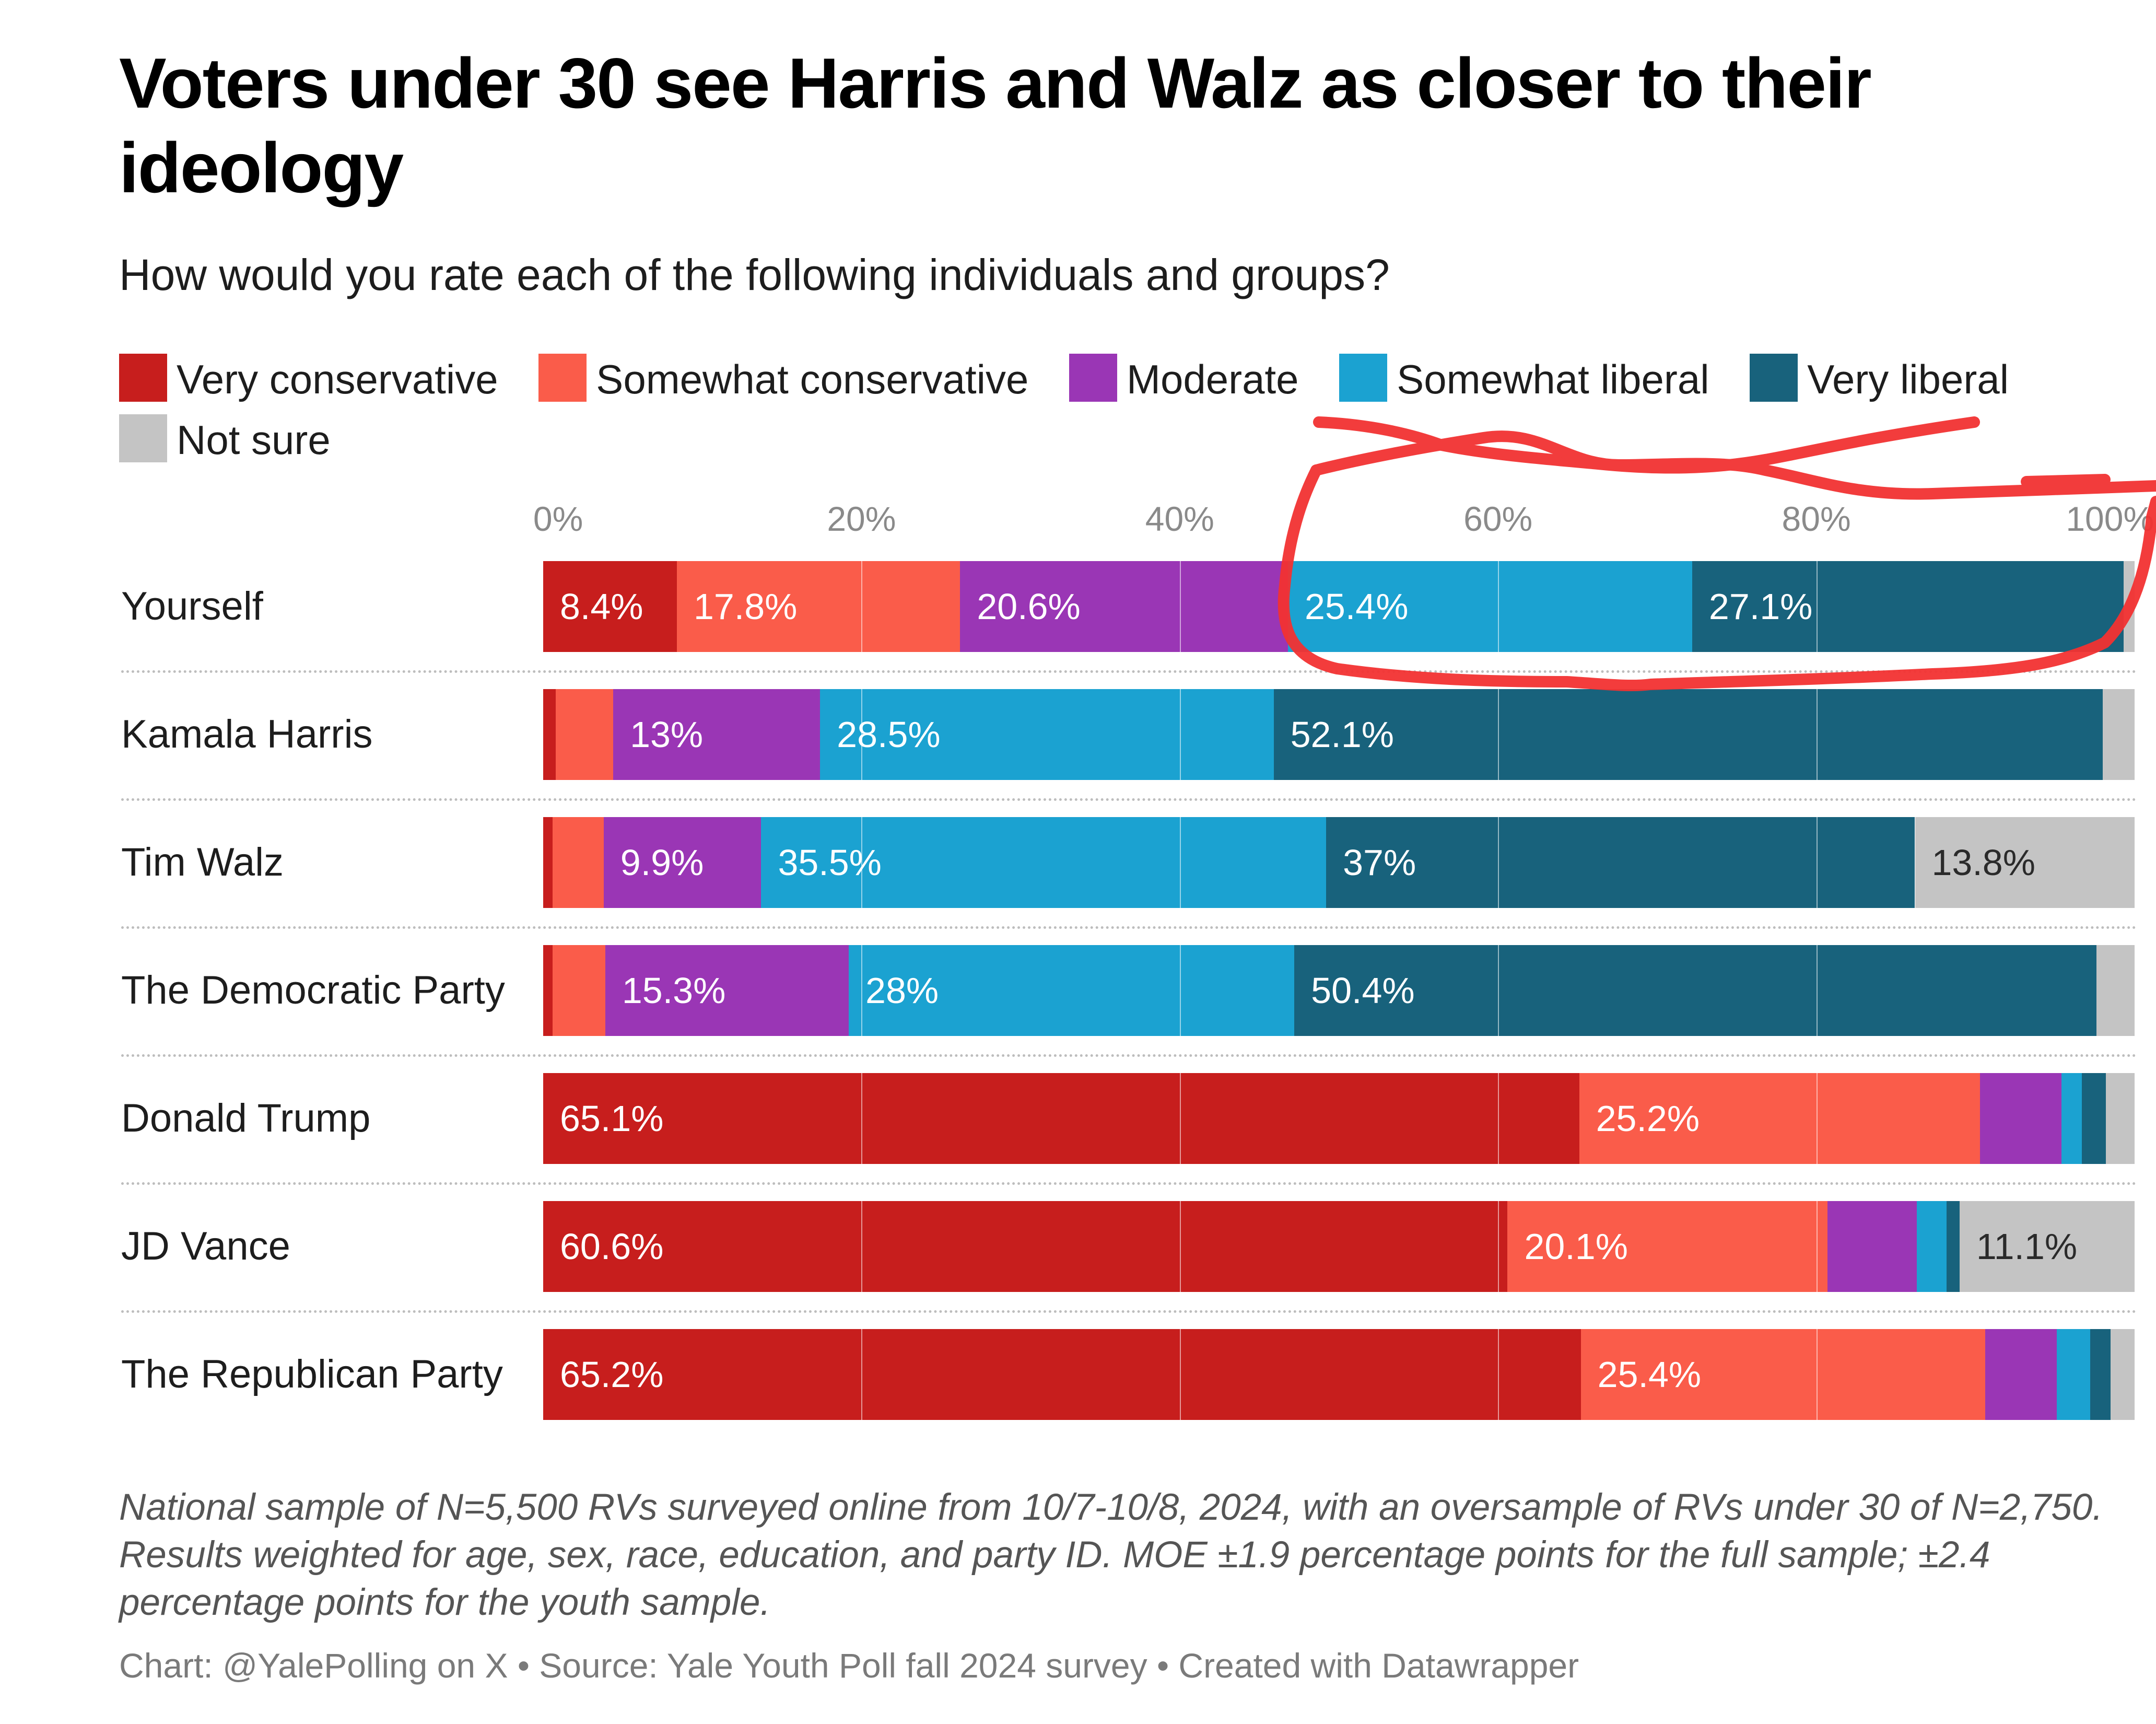  I want to click on legend-label: Somewhat liberal, so click(1553, 379).